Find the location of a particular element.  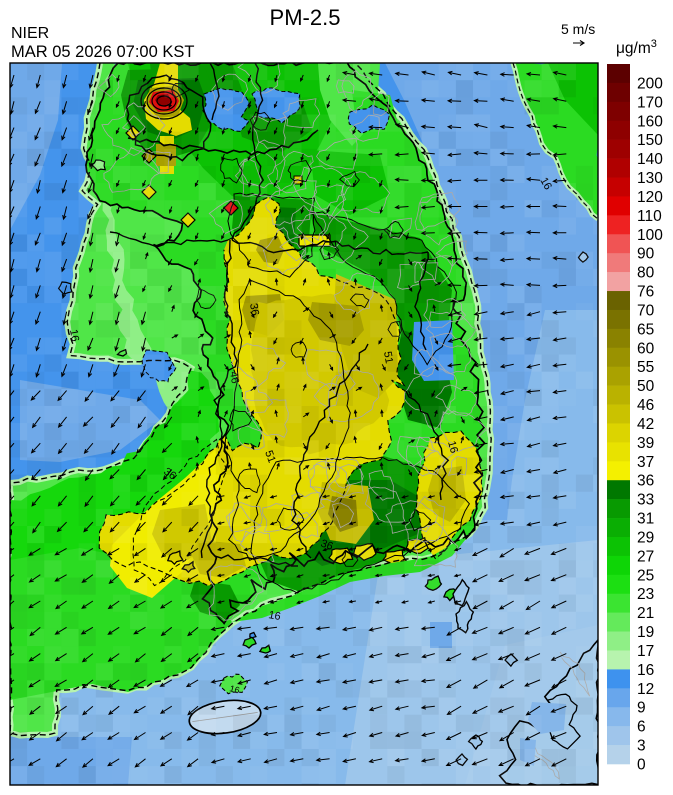

svg-text: 90 is located at coordinates (646, 254).